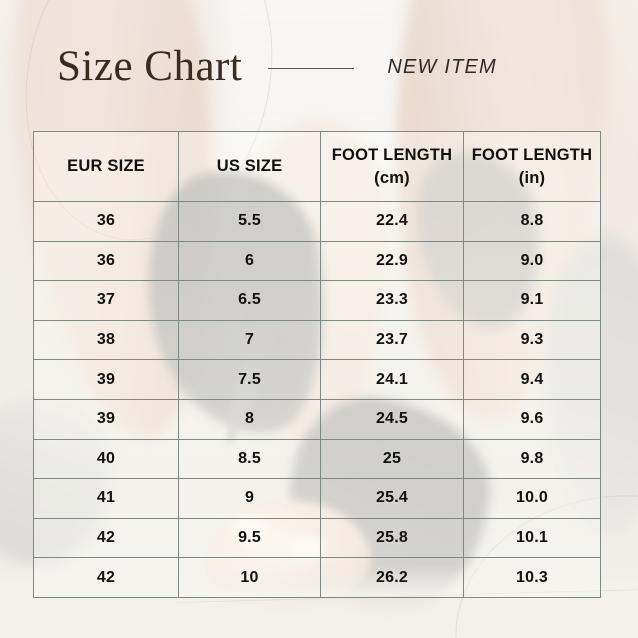  What do you see at coordinates (249, 419) in the screenshot?
I see `cell-us-size: 8` at bounding box center [249, 419].